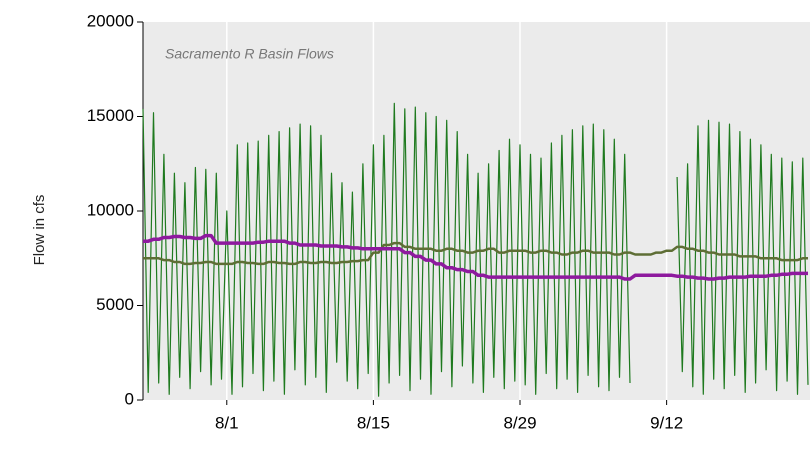  Describe the element at coordinates (110, 209) in the screenshot. I see `y-tick-label: 10000` at that location.